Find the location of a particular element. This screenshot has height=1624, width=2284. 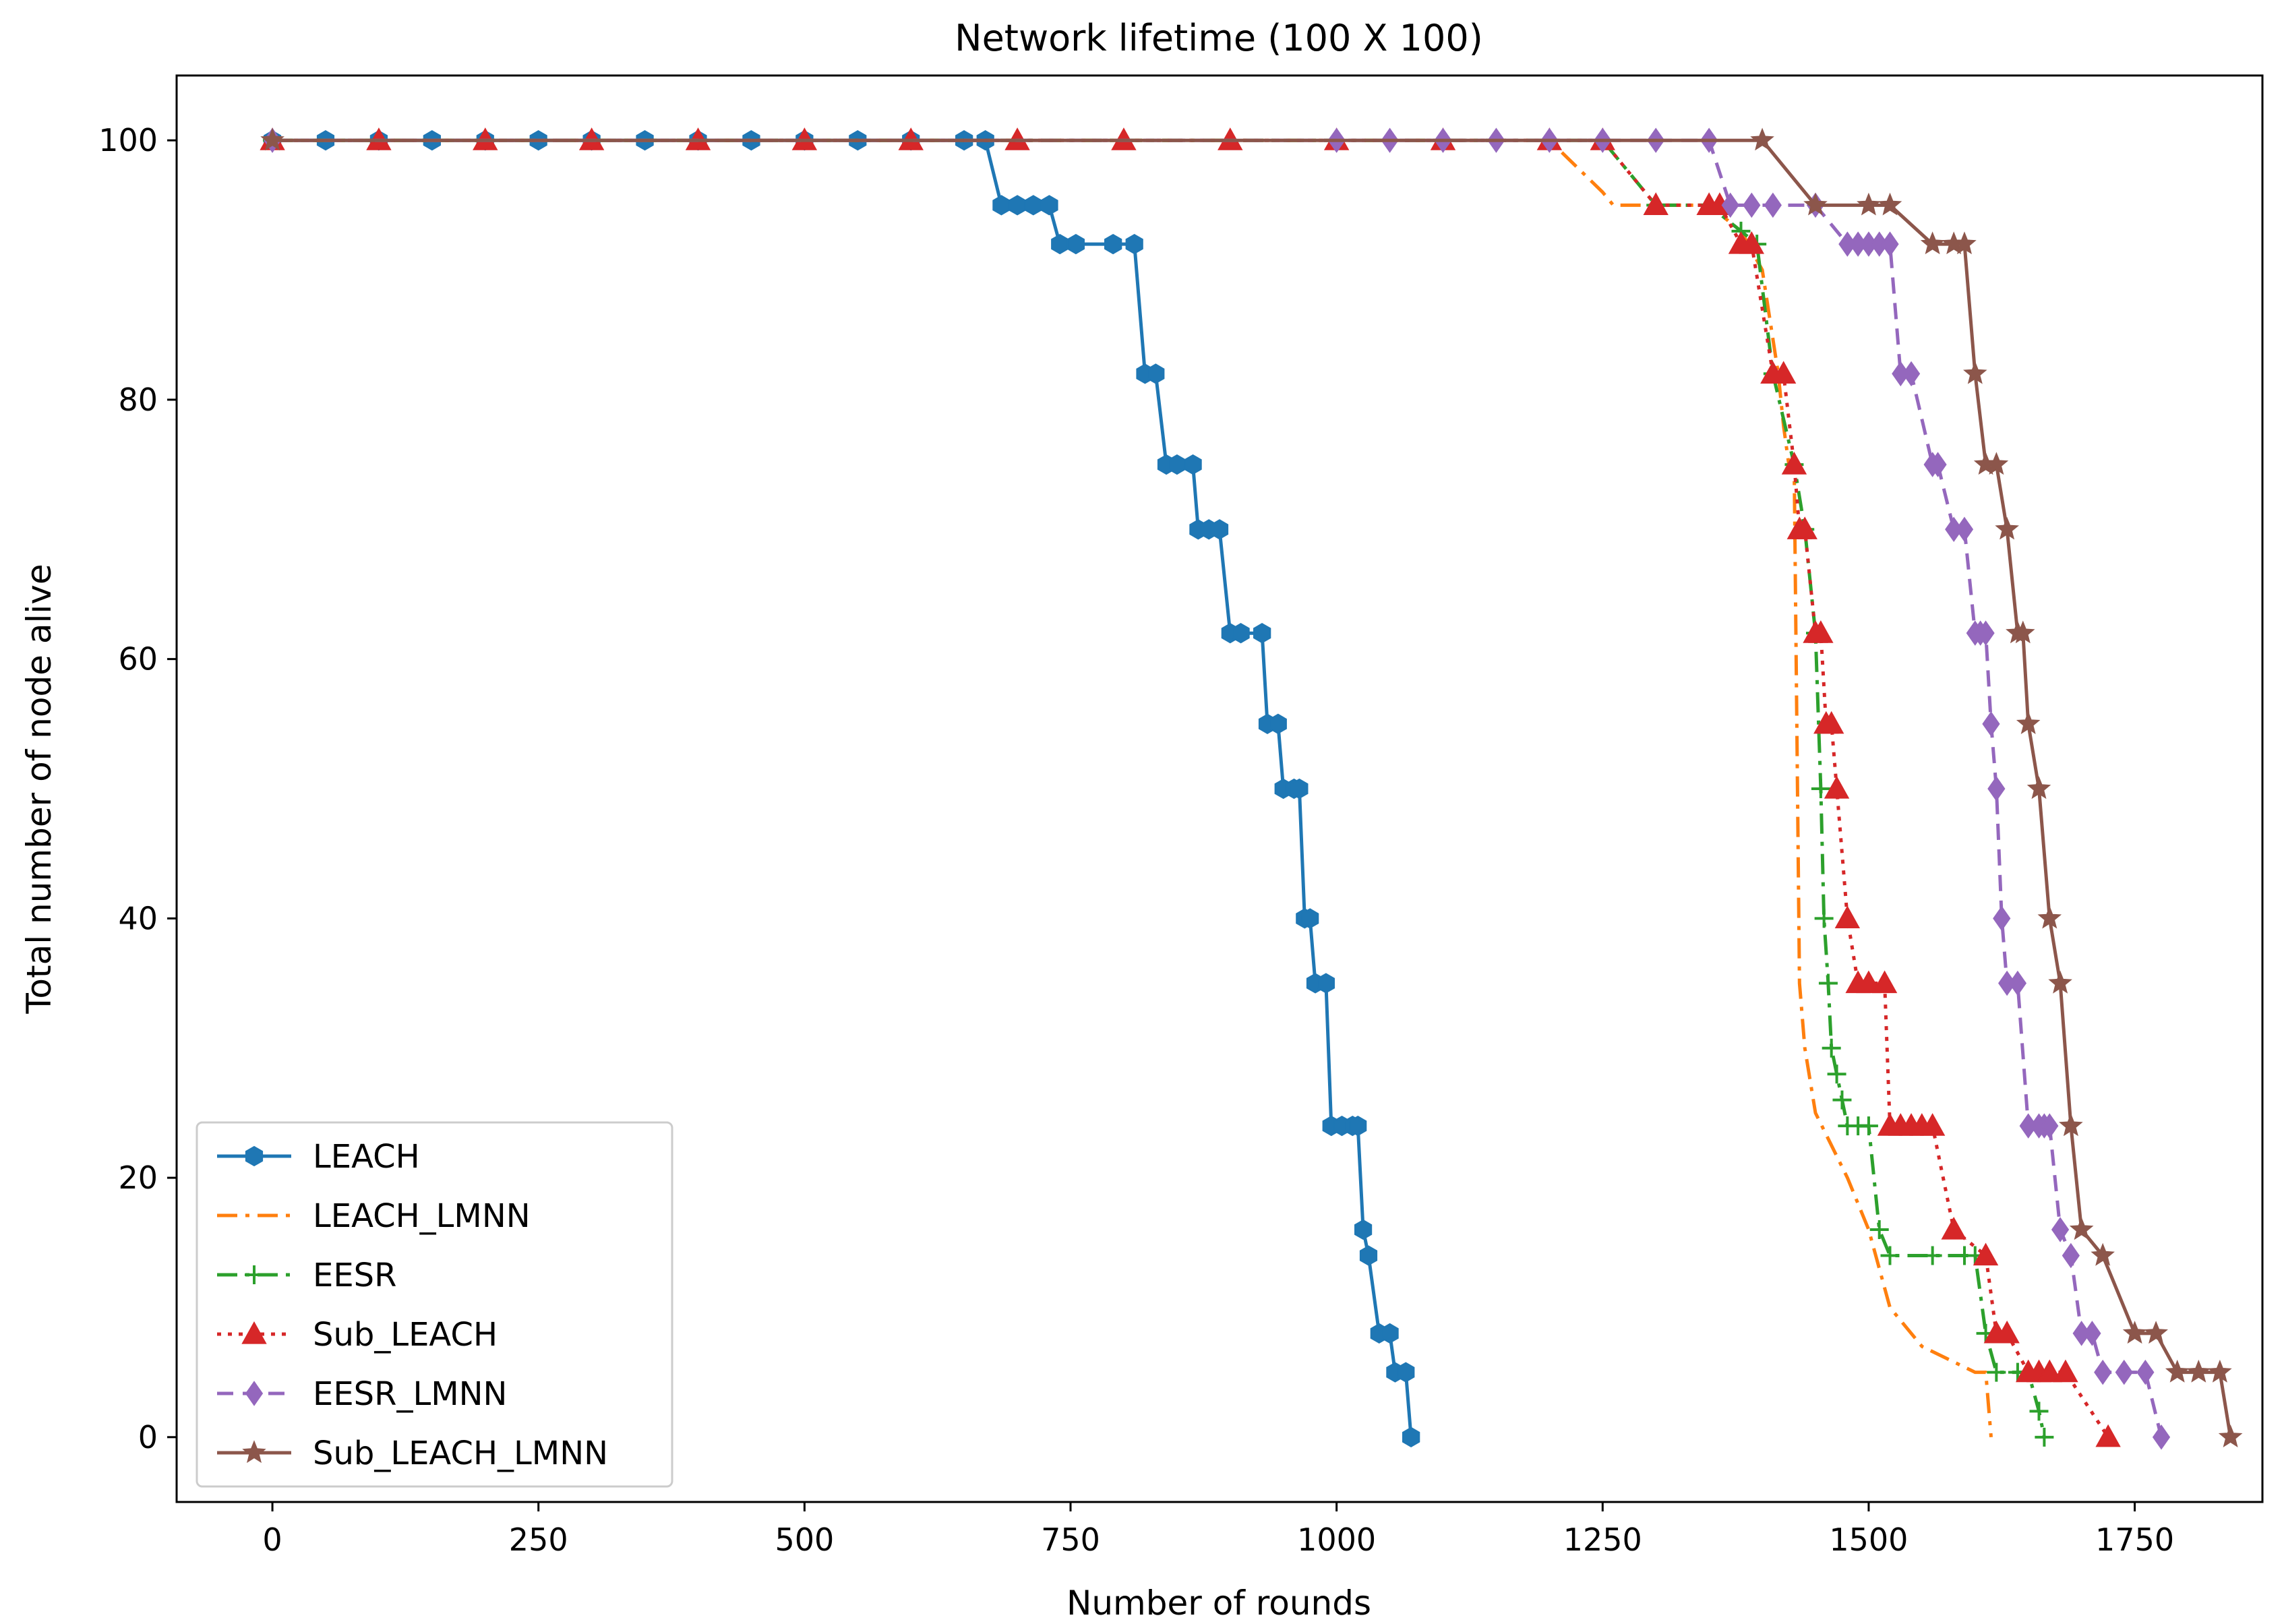

legend-label: Sub_LEACH is located at coordinates (405, 1335).